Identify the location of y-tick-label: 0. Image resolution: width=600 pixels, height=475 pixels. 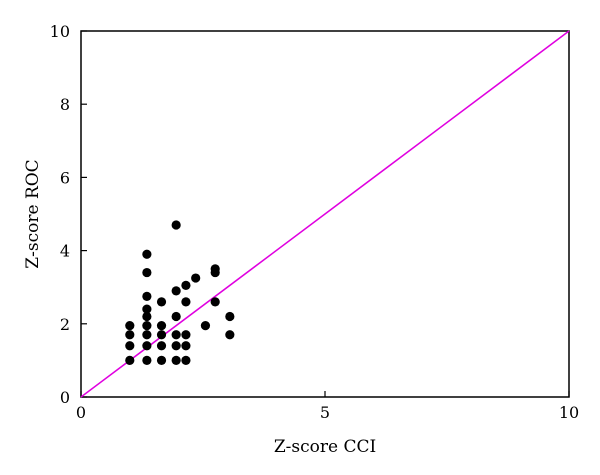
(65, 397).